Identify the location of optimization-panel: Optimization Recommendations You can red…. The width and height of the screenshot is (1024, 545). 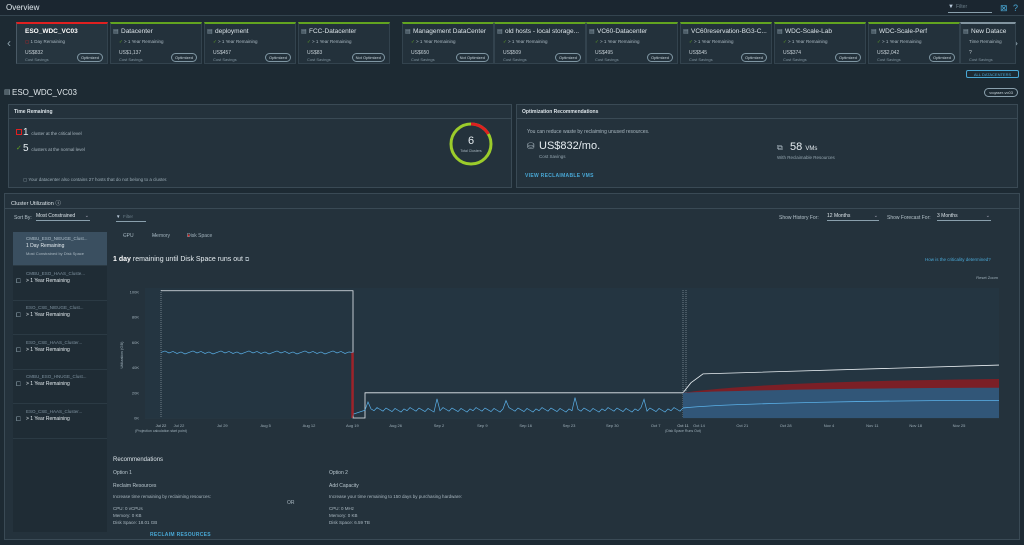
(767, 146).